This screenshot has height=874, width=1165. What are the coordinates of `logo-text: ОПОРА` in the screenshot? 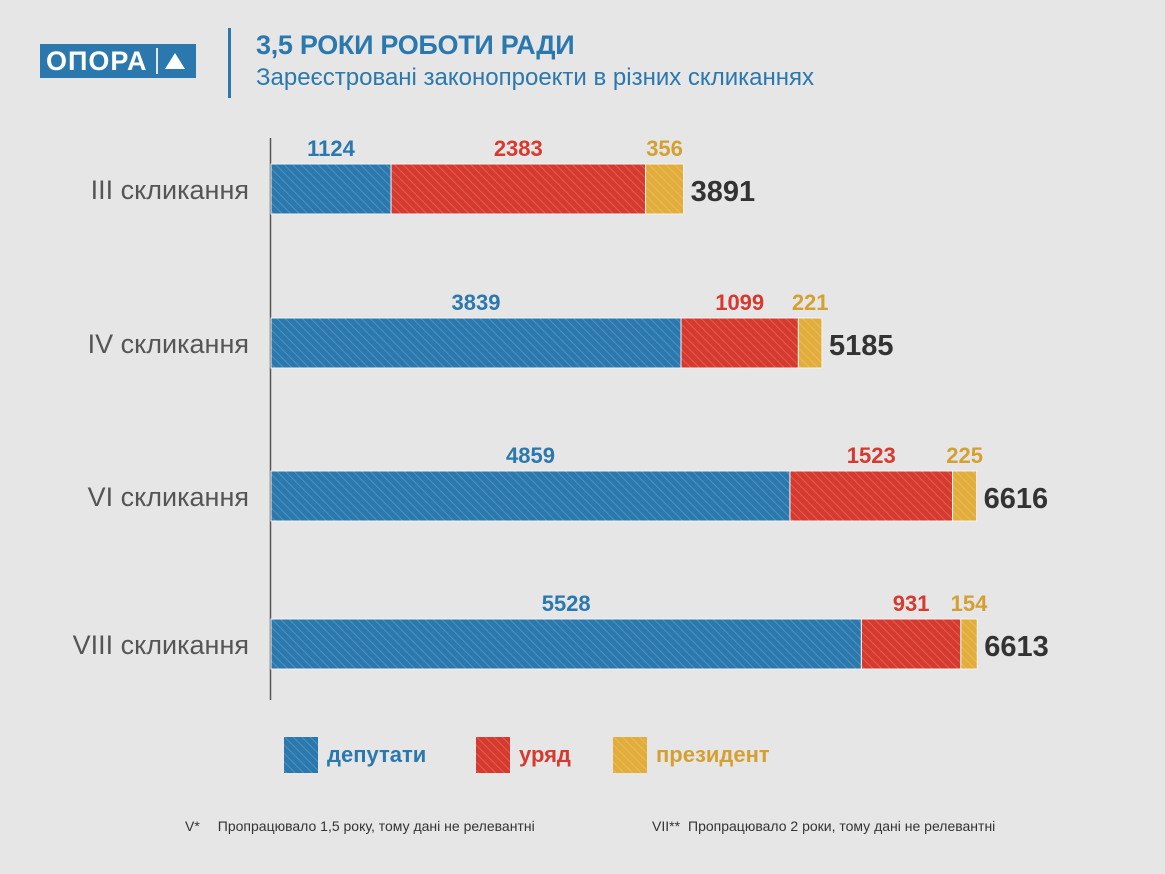 It's located at (97, 61).